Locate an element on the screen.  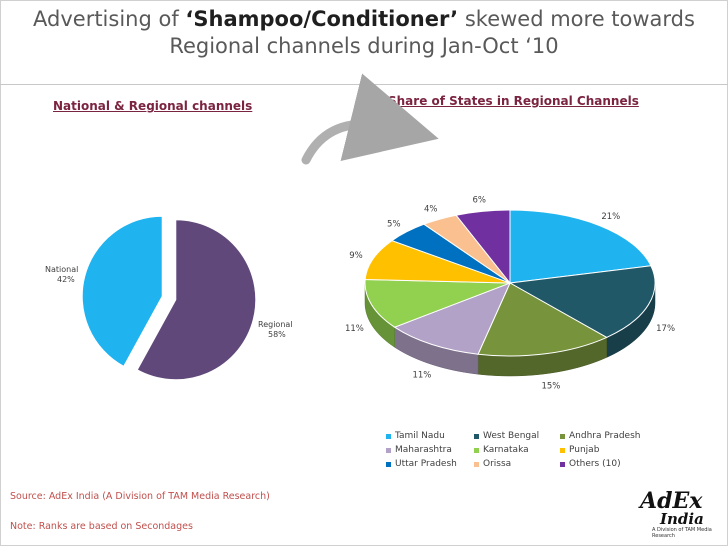
pie-label-national: National is located at coordinates (61, 269).